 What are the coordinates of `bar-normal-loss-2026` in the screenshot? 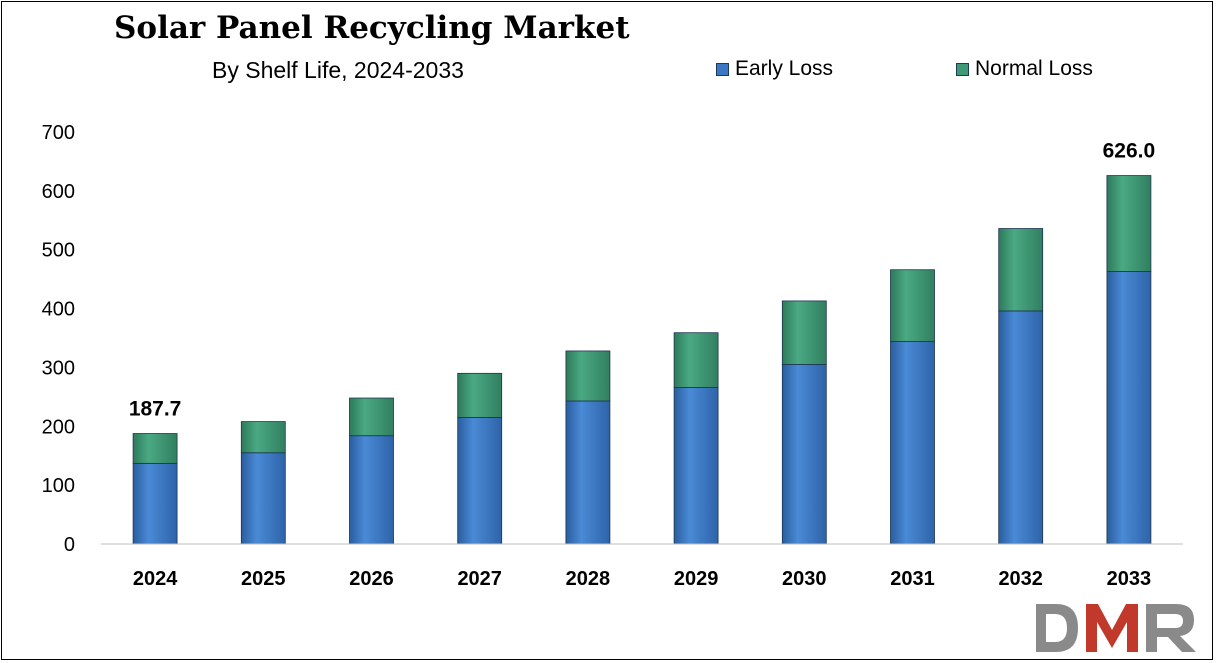 It's located at (371, 417).